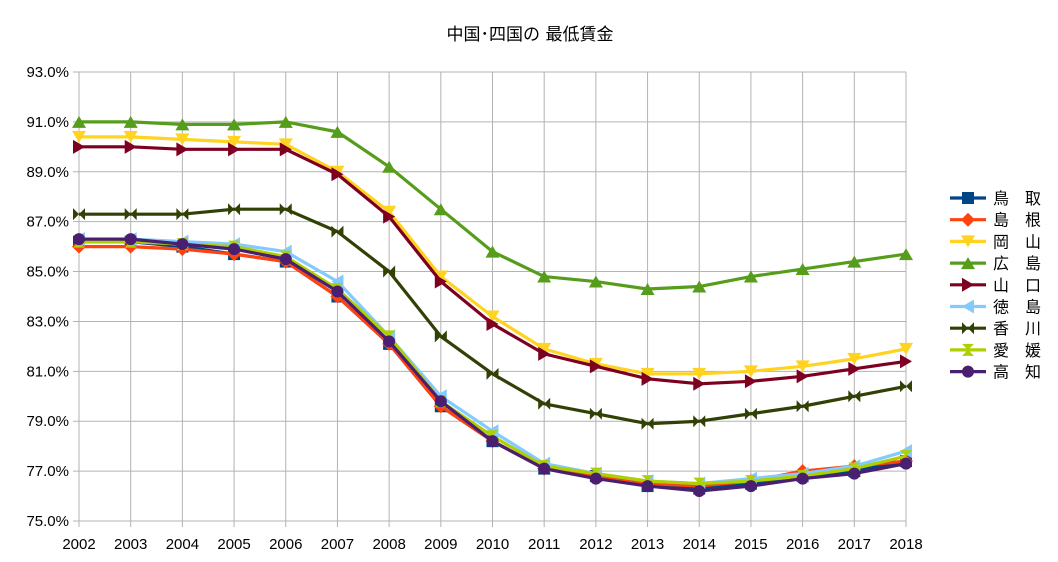  I want to click on legend-label: 愛 媛, so click(1017, 350).